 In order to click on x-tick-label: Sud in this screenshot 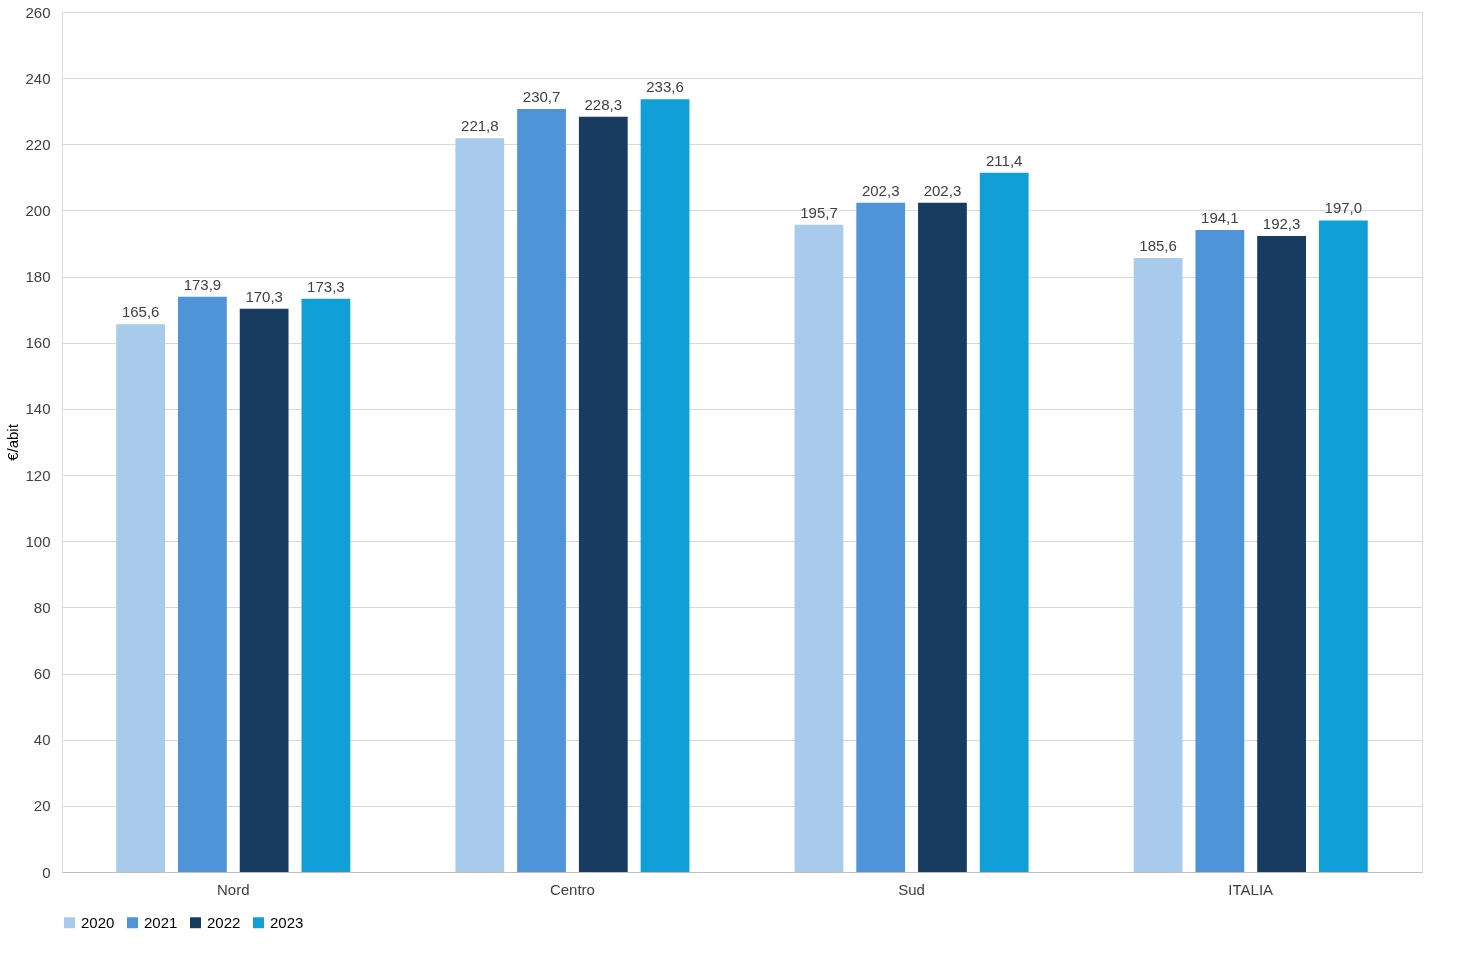, I will do `click(911, 889)`.